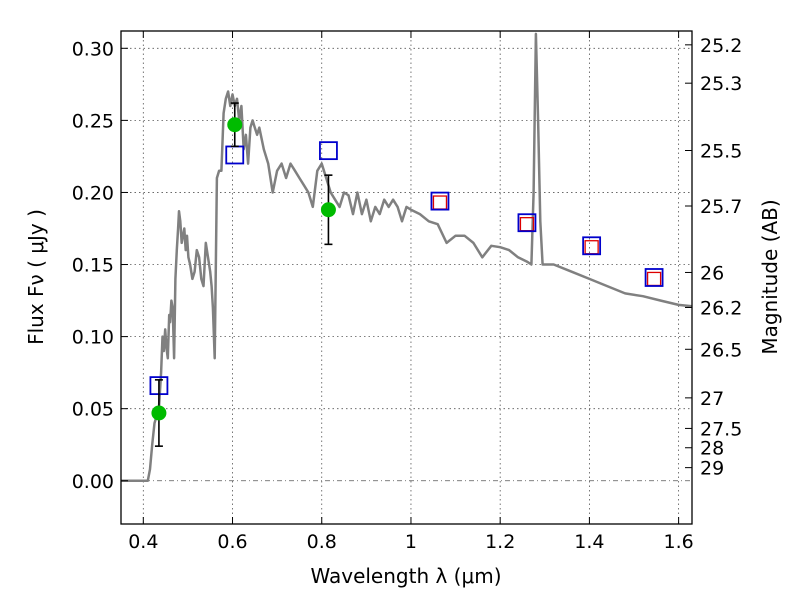  Describe the element at coordinates (243, 269) in the screenshot. I see `observed-points` at that location.